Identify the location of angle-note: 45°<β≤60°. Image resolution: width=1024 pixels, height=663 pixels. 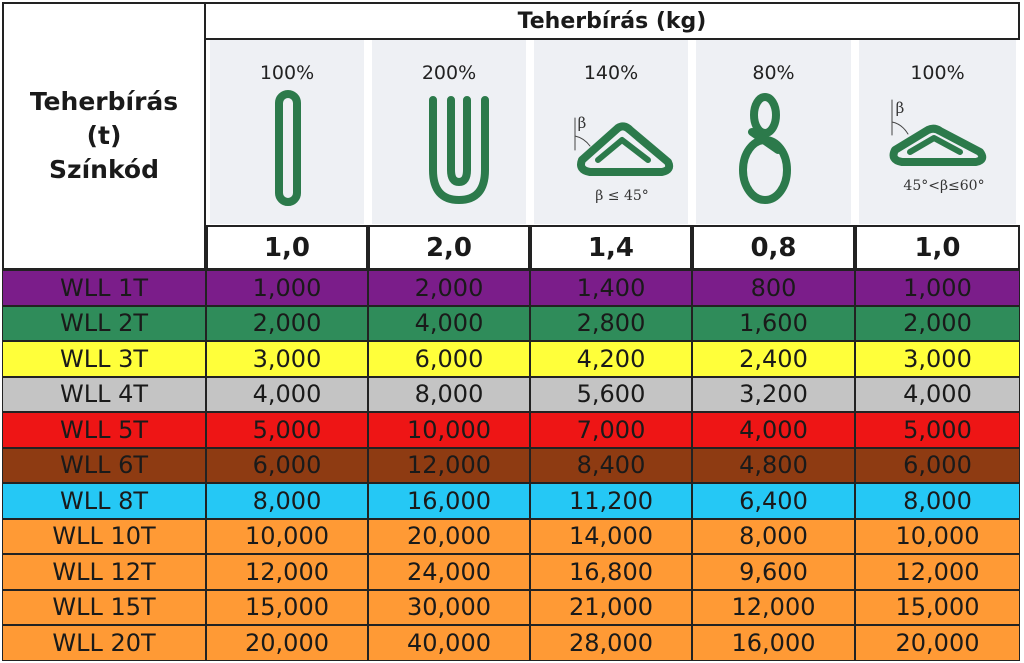
(943, 186).